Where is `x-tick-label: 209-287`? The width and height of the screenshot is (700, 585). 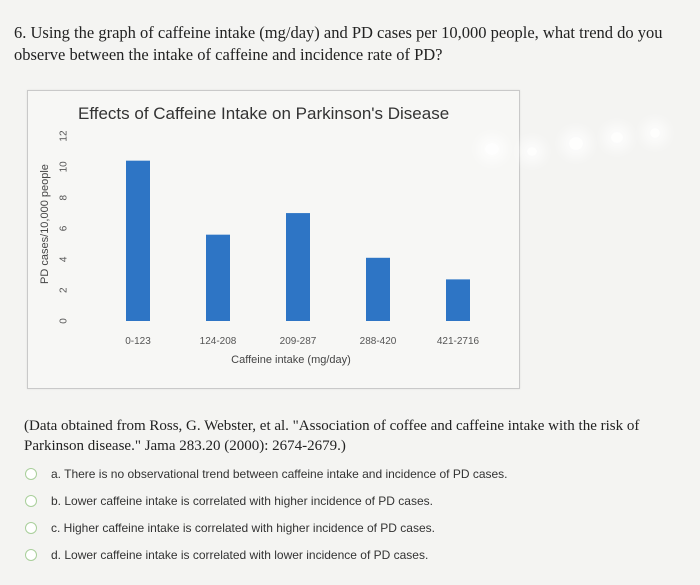
x-tick-label: 209-287 is located at coordinates (298, 341).